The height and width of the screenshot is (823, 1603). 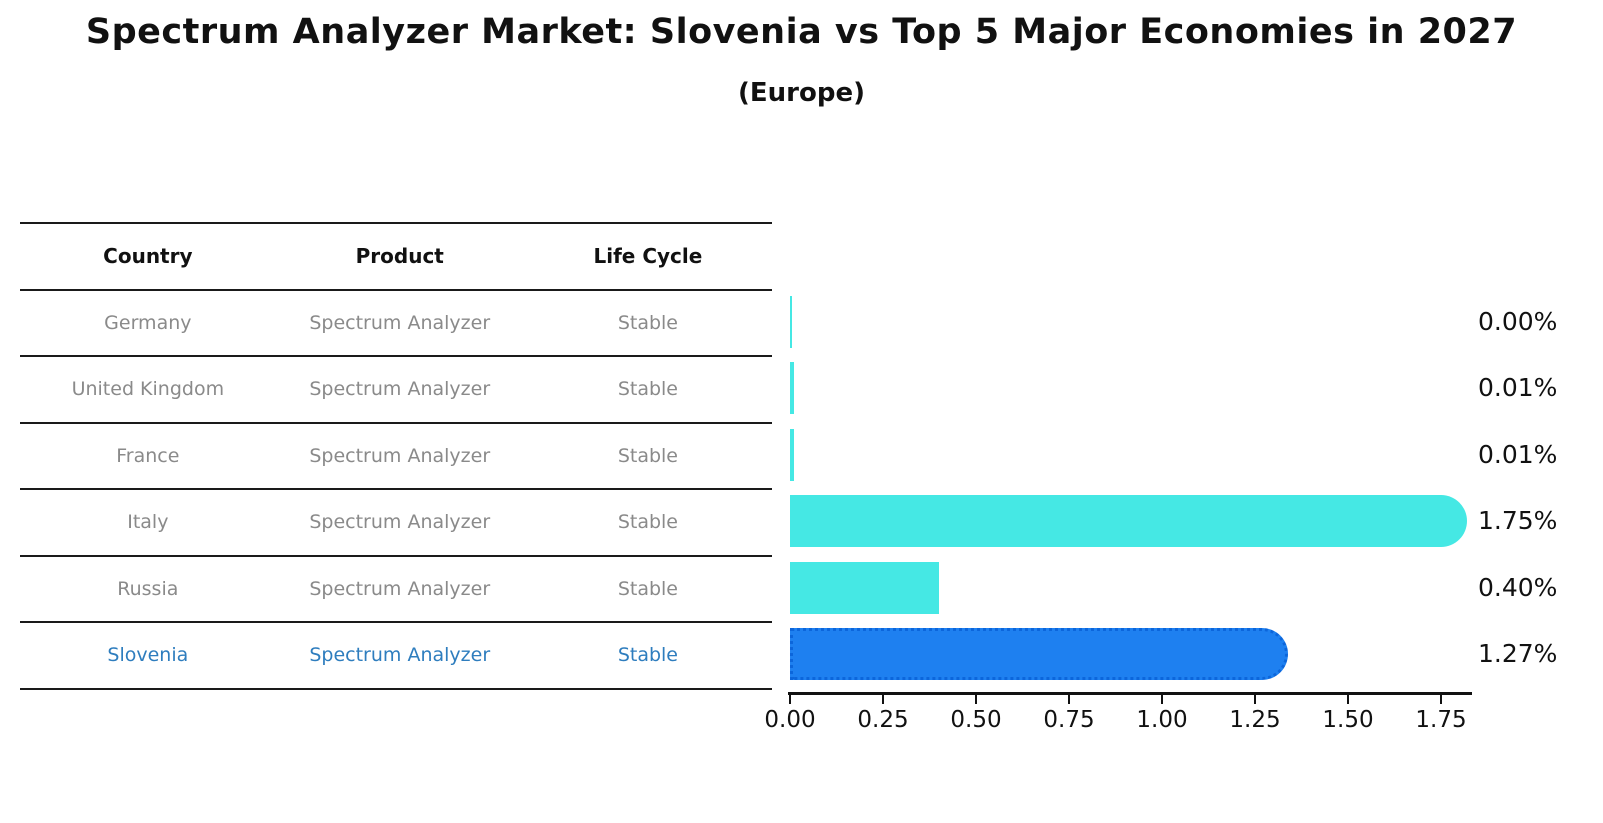 I want to click on bar-united-kingdom, so click(x=792, y=388).